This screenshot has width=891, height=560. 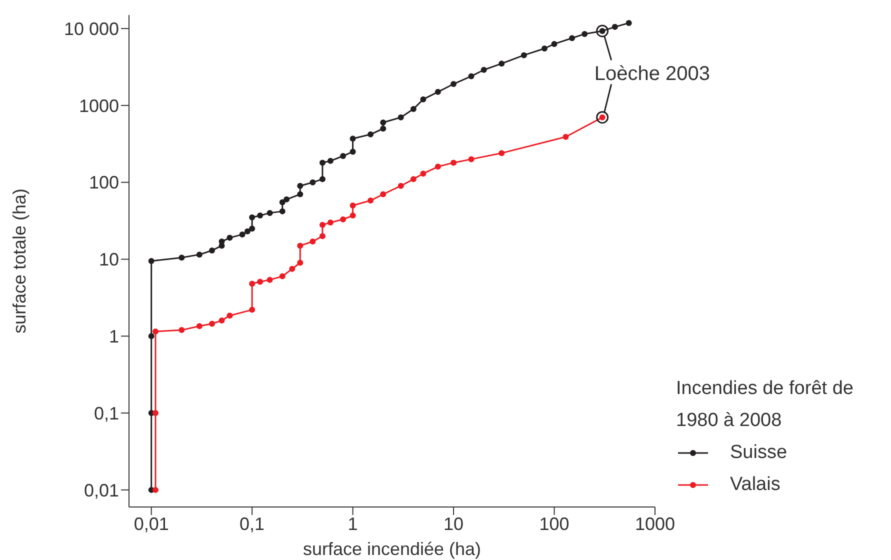 What do you see at coordinates (554, 524) in the screenshot?
I see `x-tick-label: 100` at bounding box center [554, 524].